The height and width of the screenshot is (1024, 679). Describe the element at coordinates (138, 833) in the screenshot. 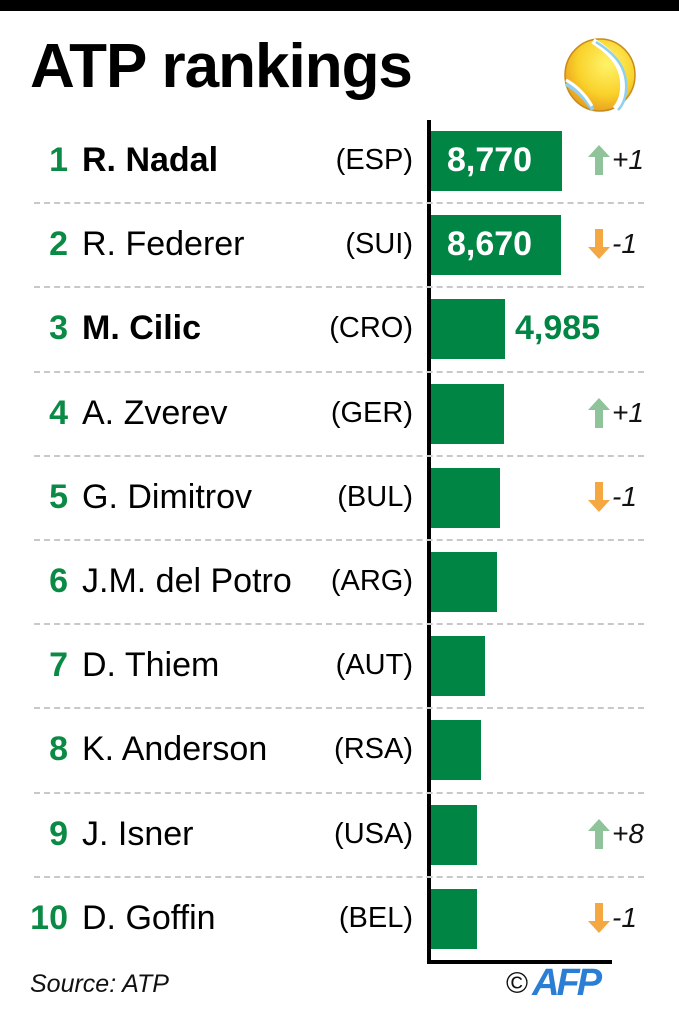

I see `player-name: J. Isner` at that location.